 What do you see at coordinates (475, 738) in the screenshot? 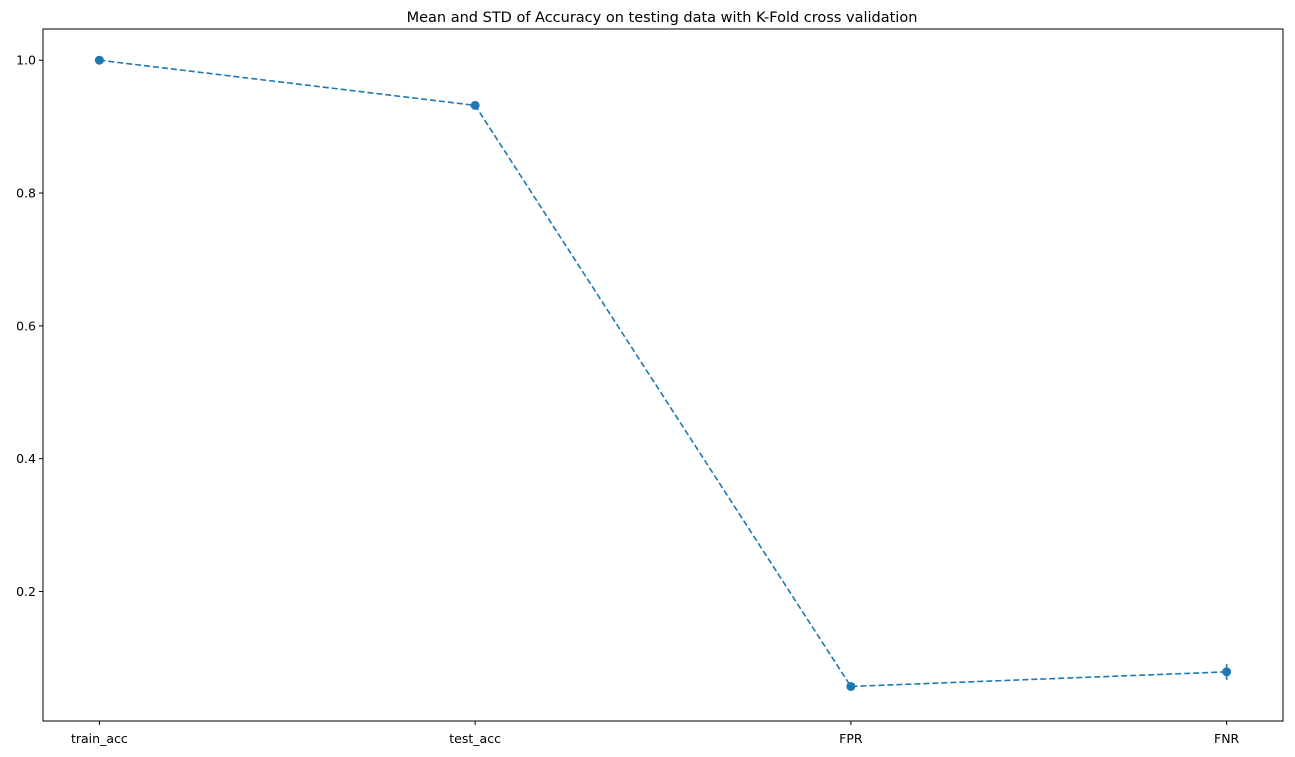
I see `x-tick-label: test_acc` at bounding box center [475, 738].